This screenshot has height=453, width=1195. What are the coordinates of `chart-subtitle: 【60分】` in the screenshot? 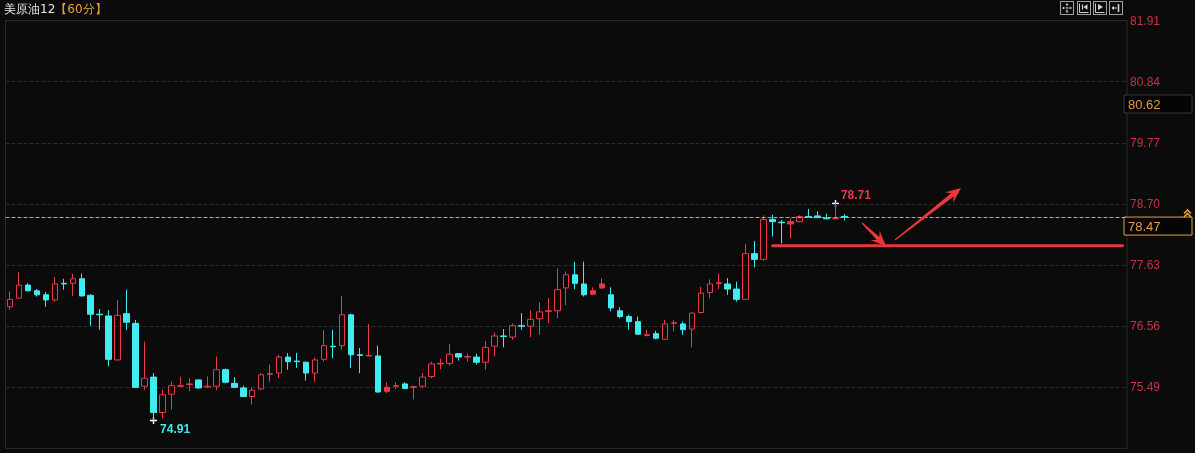 It's located at (81, 9).